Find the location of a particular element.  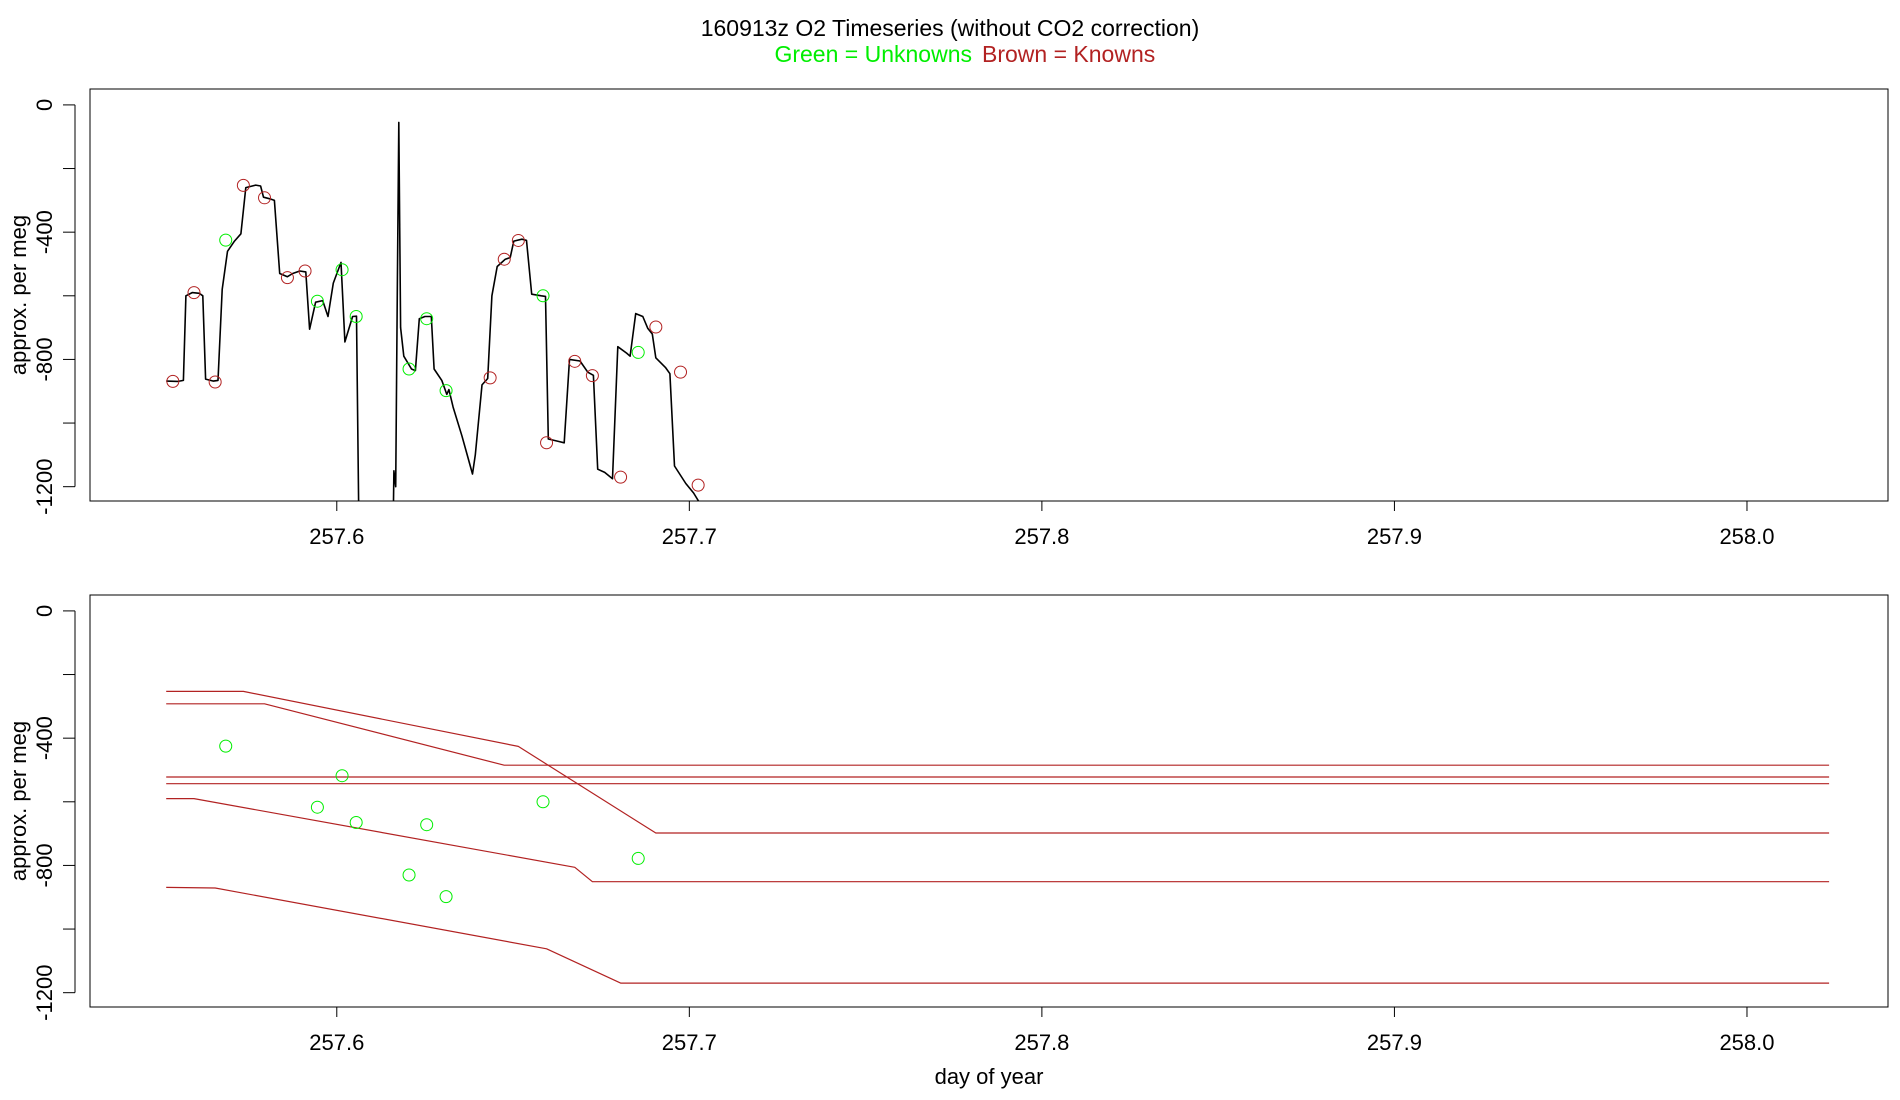

x-axis: 257.6 257.7 257.8 257.9 258.0 day of year is located at coordinates (1042, 1048).